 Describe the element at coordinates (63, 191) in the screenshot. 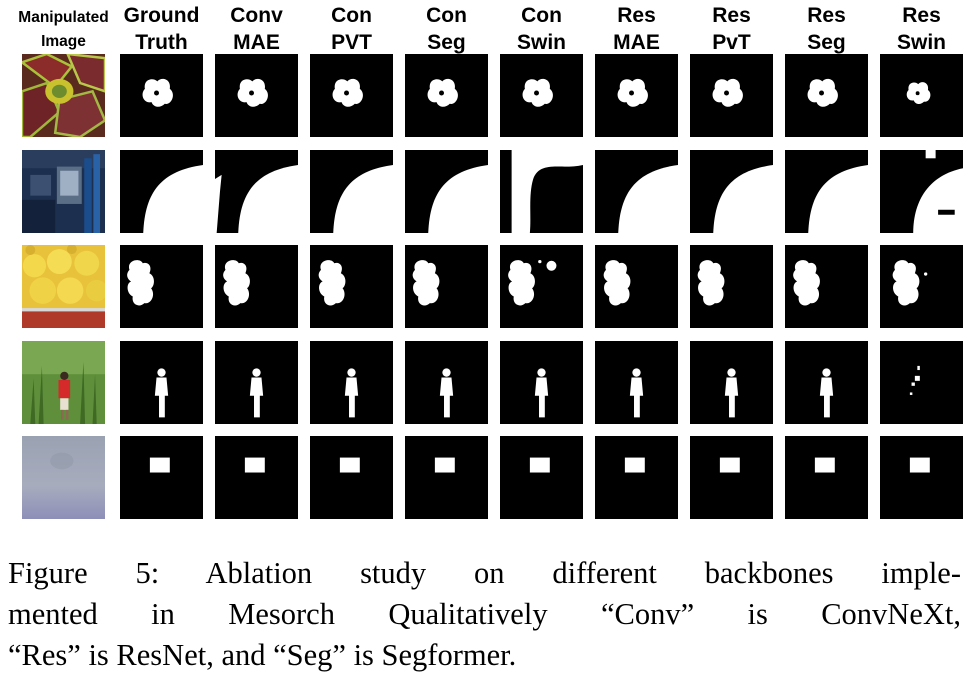

I see `manipulated-image-office-shelves-photo` at that location.